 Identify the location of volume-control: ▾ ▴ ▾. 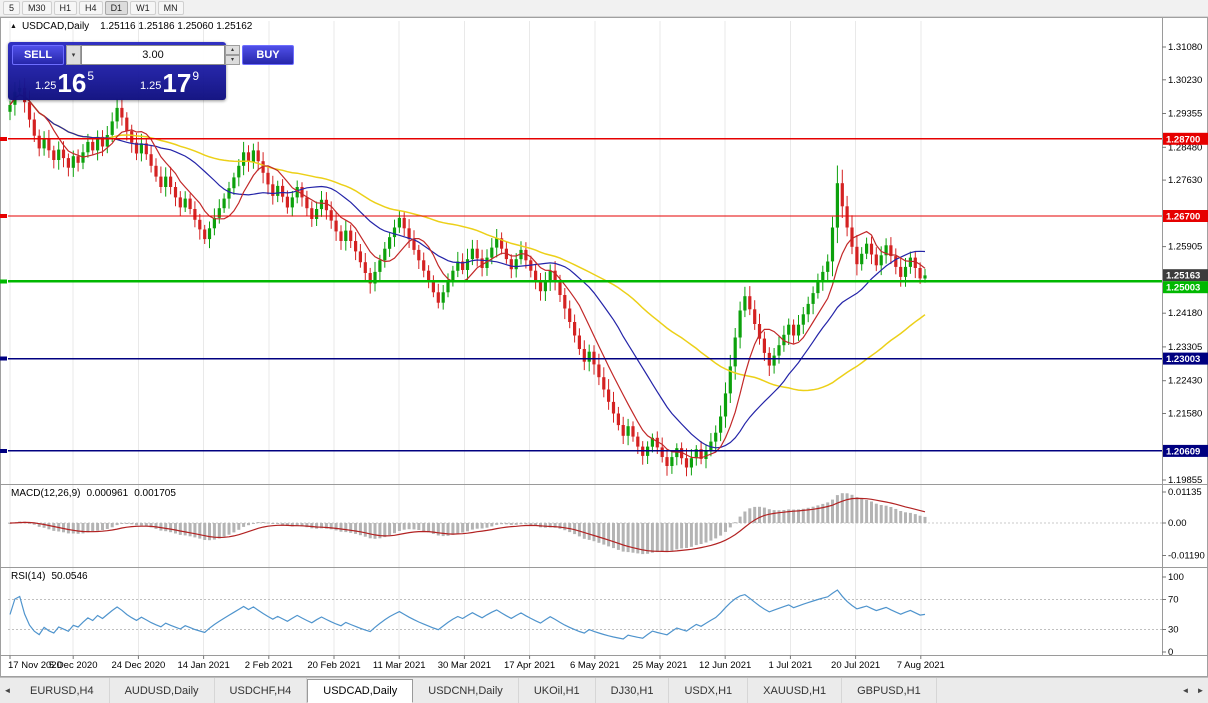
(153, 55).